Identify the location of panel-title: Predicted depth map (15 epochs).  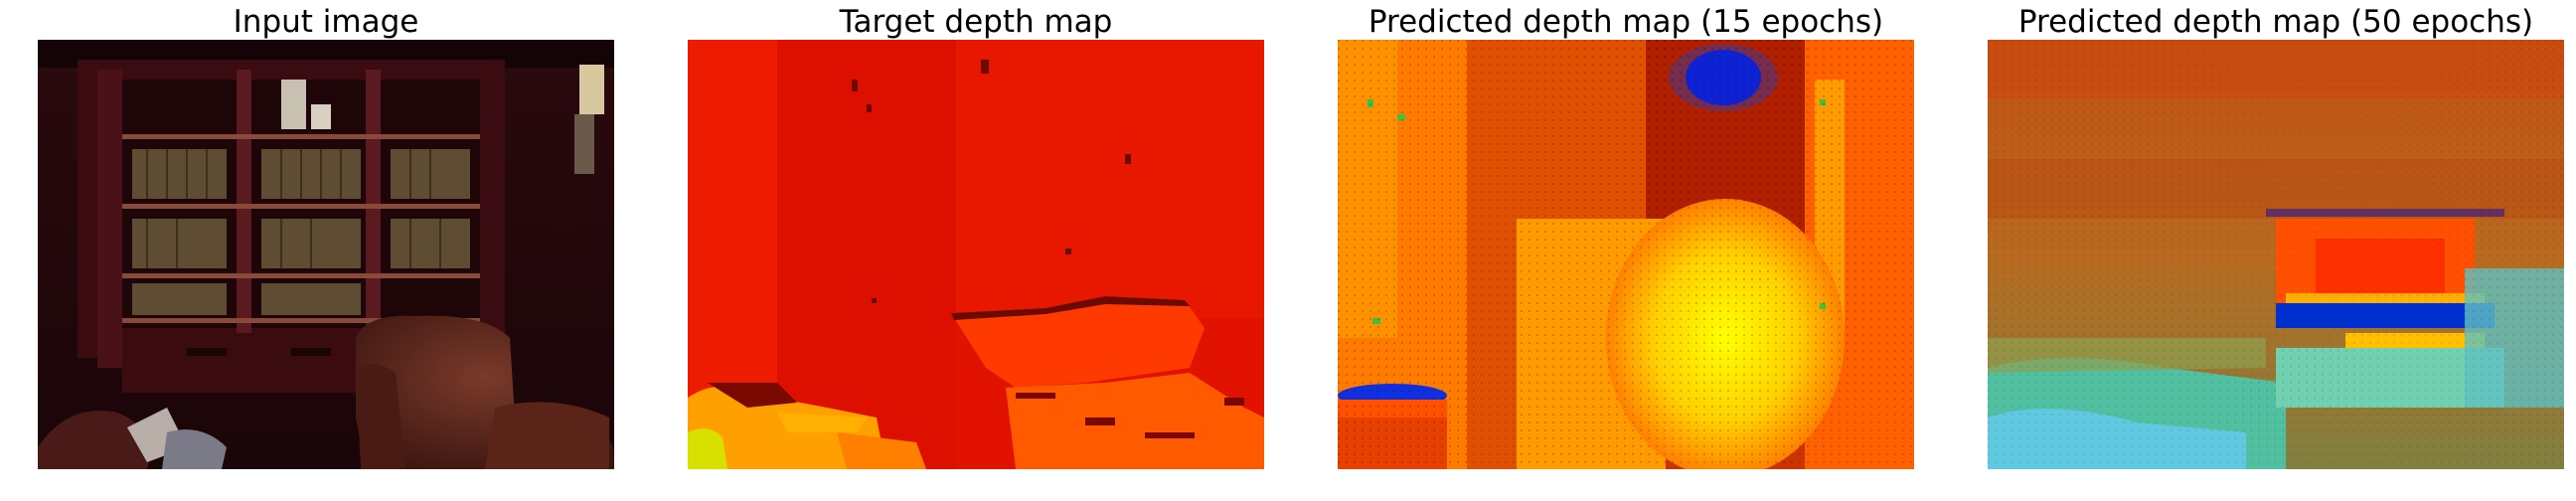
(1626, 22).